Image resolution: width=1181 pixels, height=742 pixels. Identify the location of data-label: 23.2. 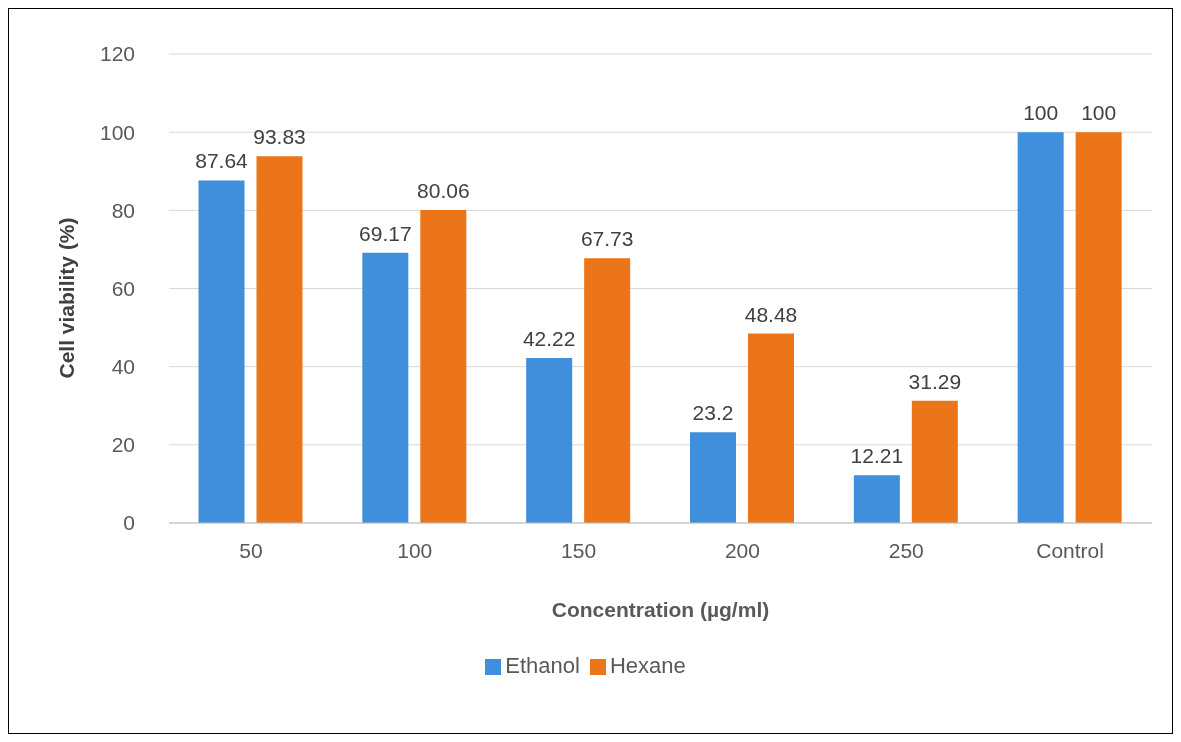
(713, 413).